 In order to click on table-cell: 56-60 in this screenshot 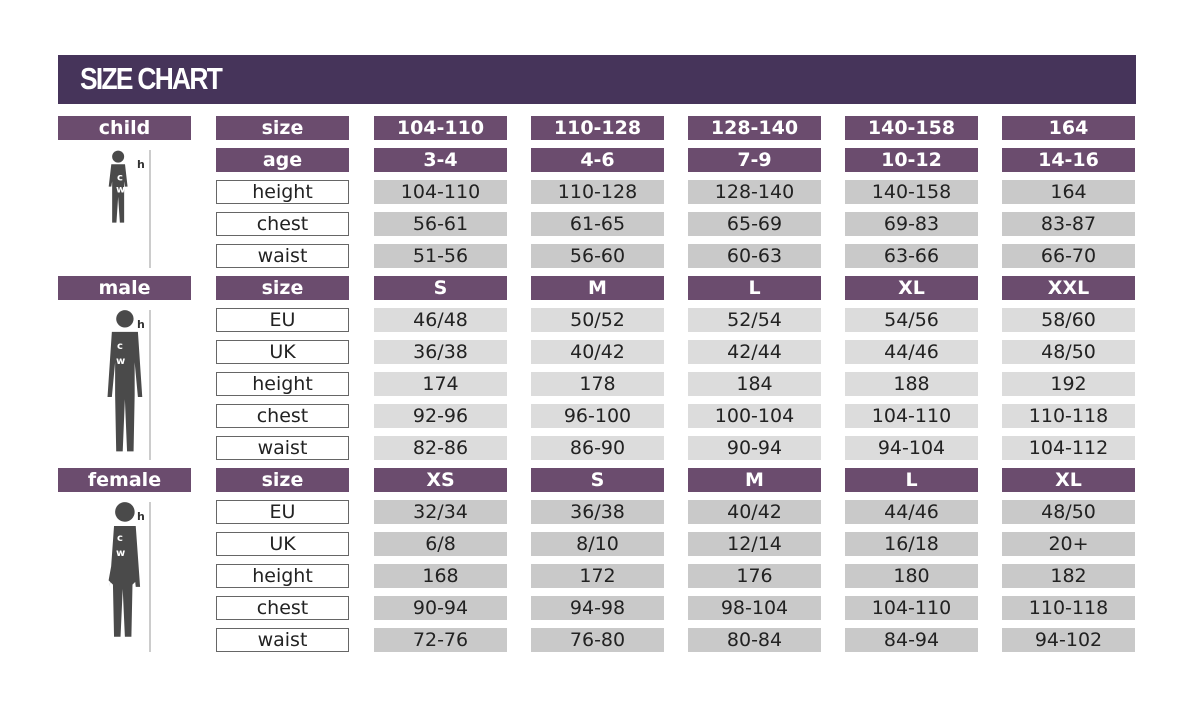, I will do `click(597, 256)`.